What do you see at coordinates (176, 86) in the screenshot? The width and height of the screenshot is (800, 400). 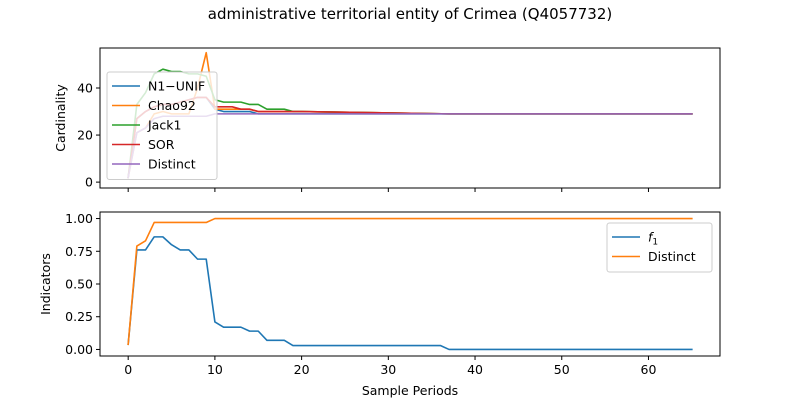 I see `legend-label: N1−UNIF` at bounding box center [176, 86].